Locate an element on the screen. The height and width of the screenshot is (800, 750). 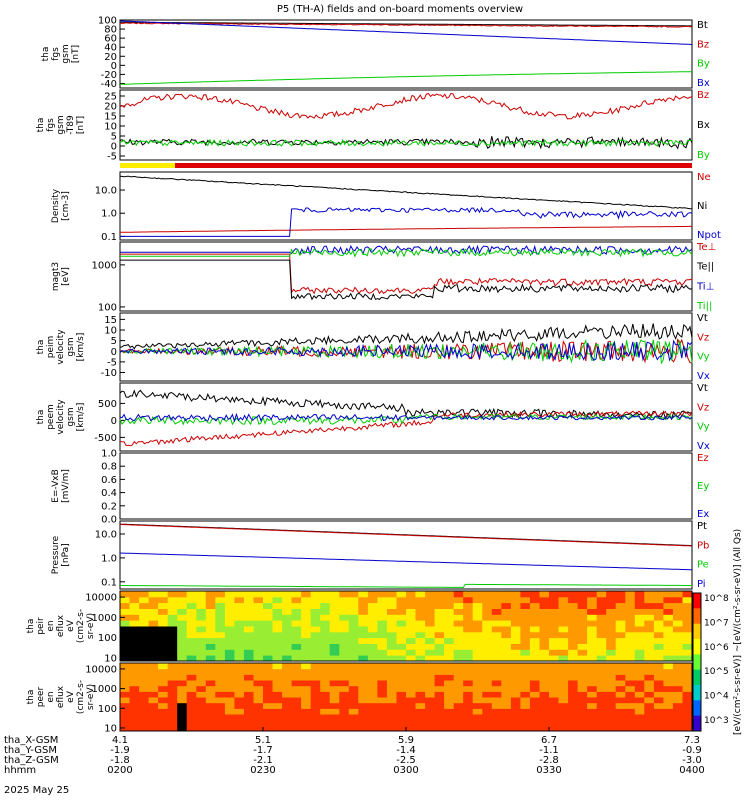
colorbar-tick: 10^8 is located at coordinates (716, 599).